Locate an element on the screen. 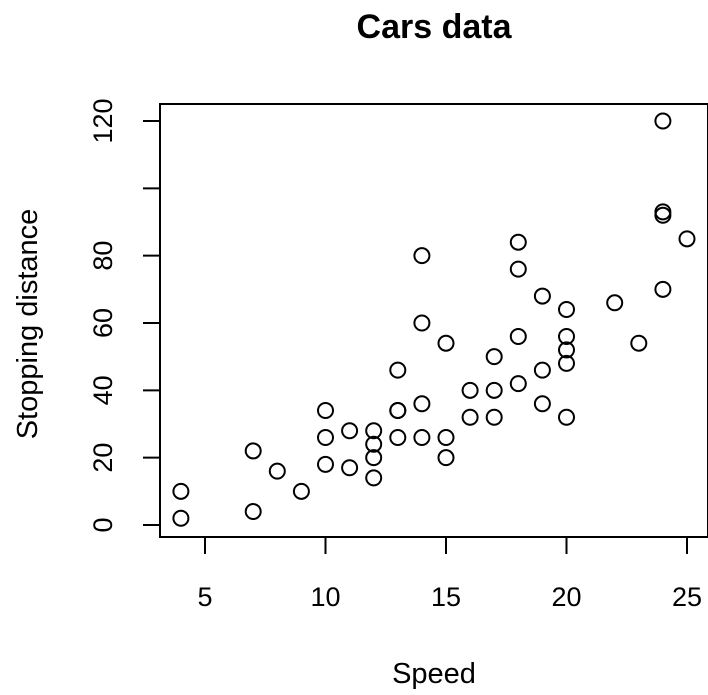  x-tick-label: 15 is located at coordinates (446, 597).